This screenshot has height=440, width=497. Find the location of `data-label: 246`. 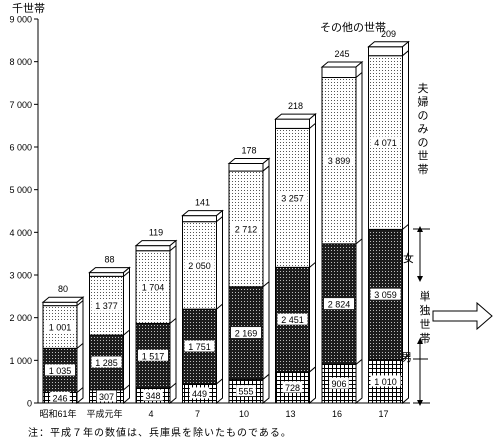

data-label: 246 is located at coordinates (59, 398).